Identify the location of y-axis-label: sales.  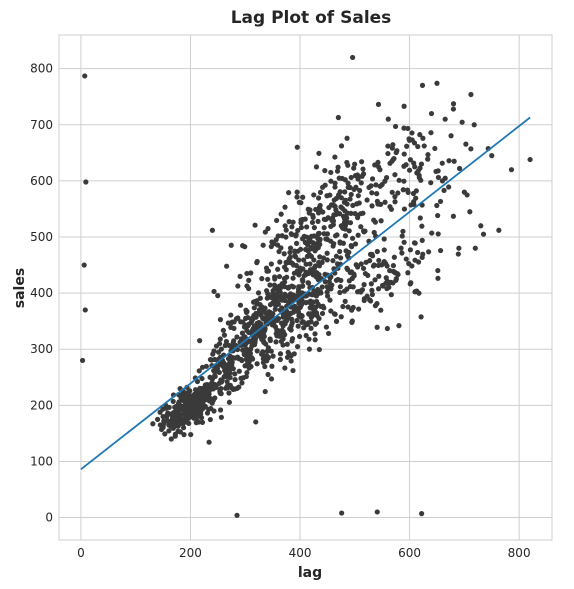
(20, 288).